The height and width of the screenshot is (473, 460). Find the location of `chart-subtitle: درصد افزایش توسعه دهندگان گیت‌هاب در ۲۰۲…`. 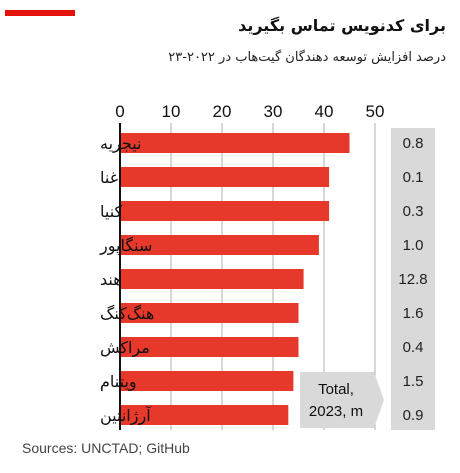

chart-subtitle: درصد افزایش توسعه دهندگان گیت‌هاب در ۲۰۲… is located at coordinates (307, 57).